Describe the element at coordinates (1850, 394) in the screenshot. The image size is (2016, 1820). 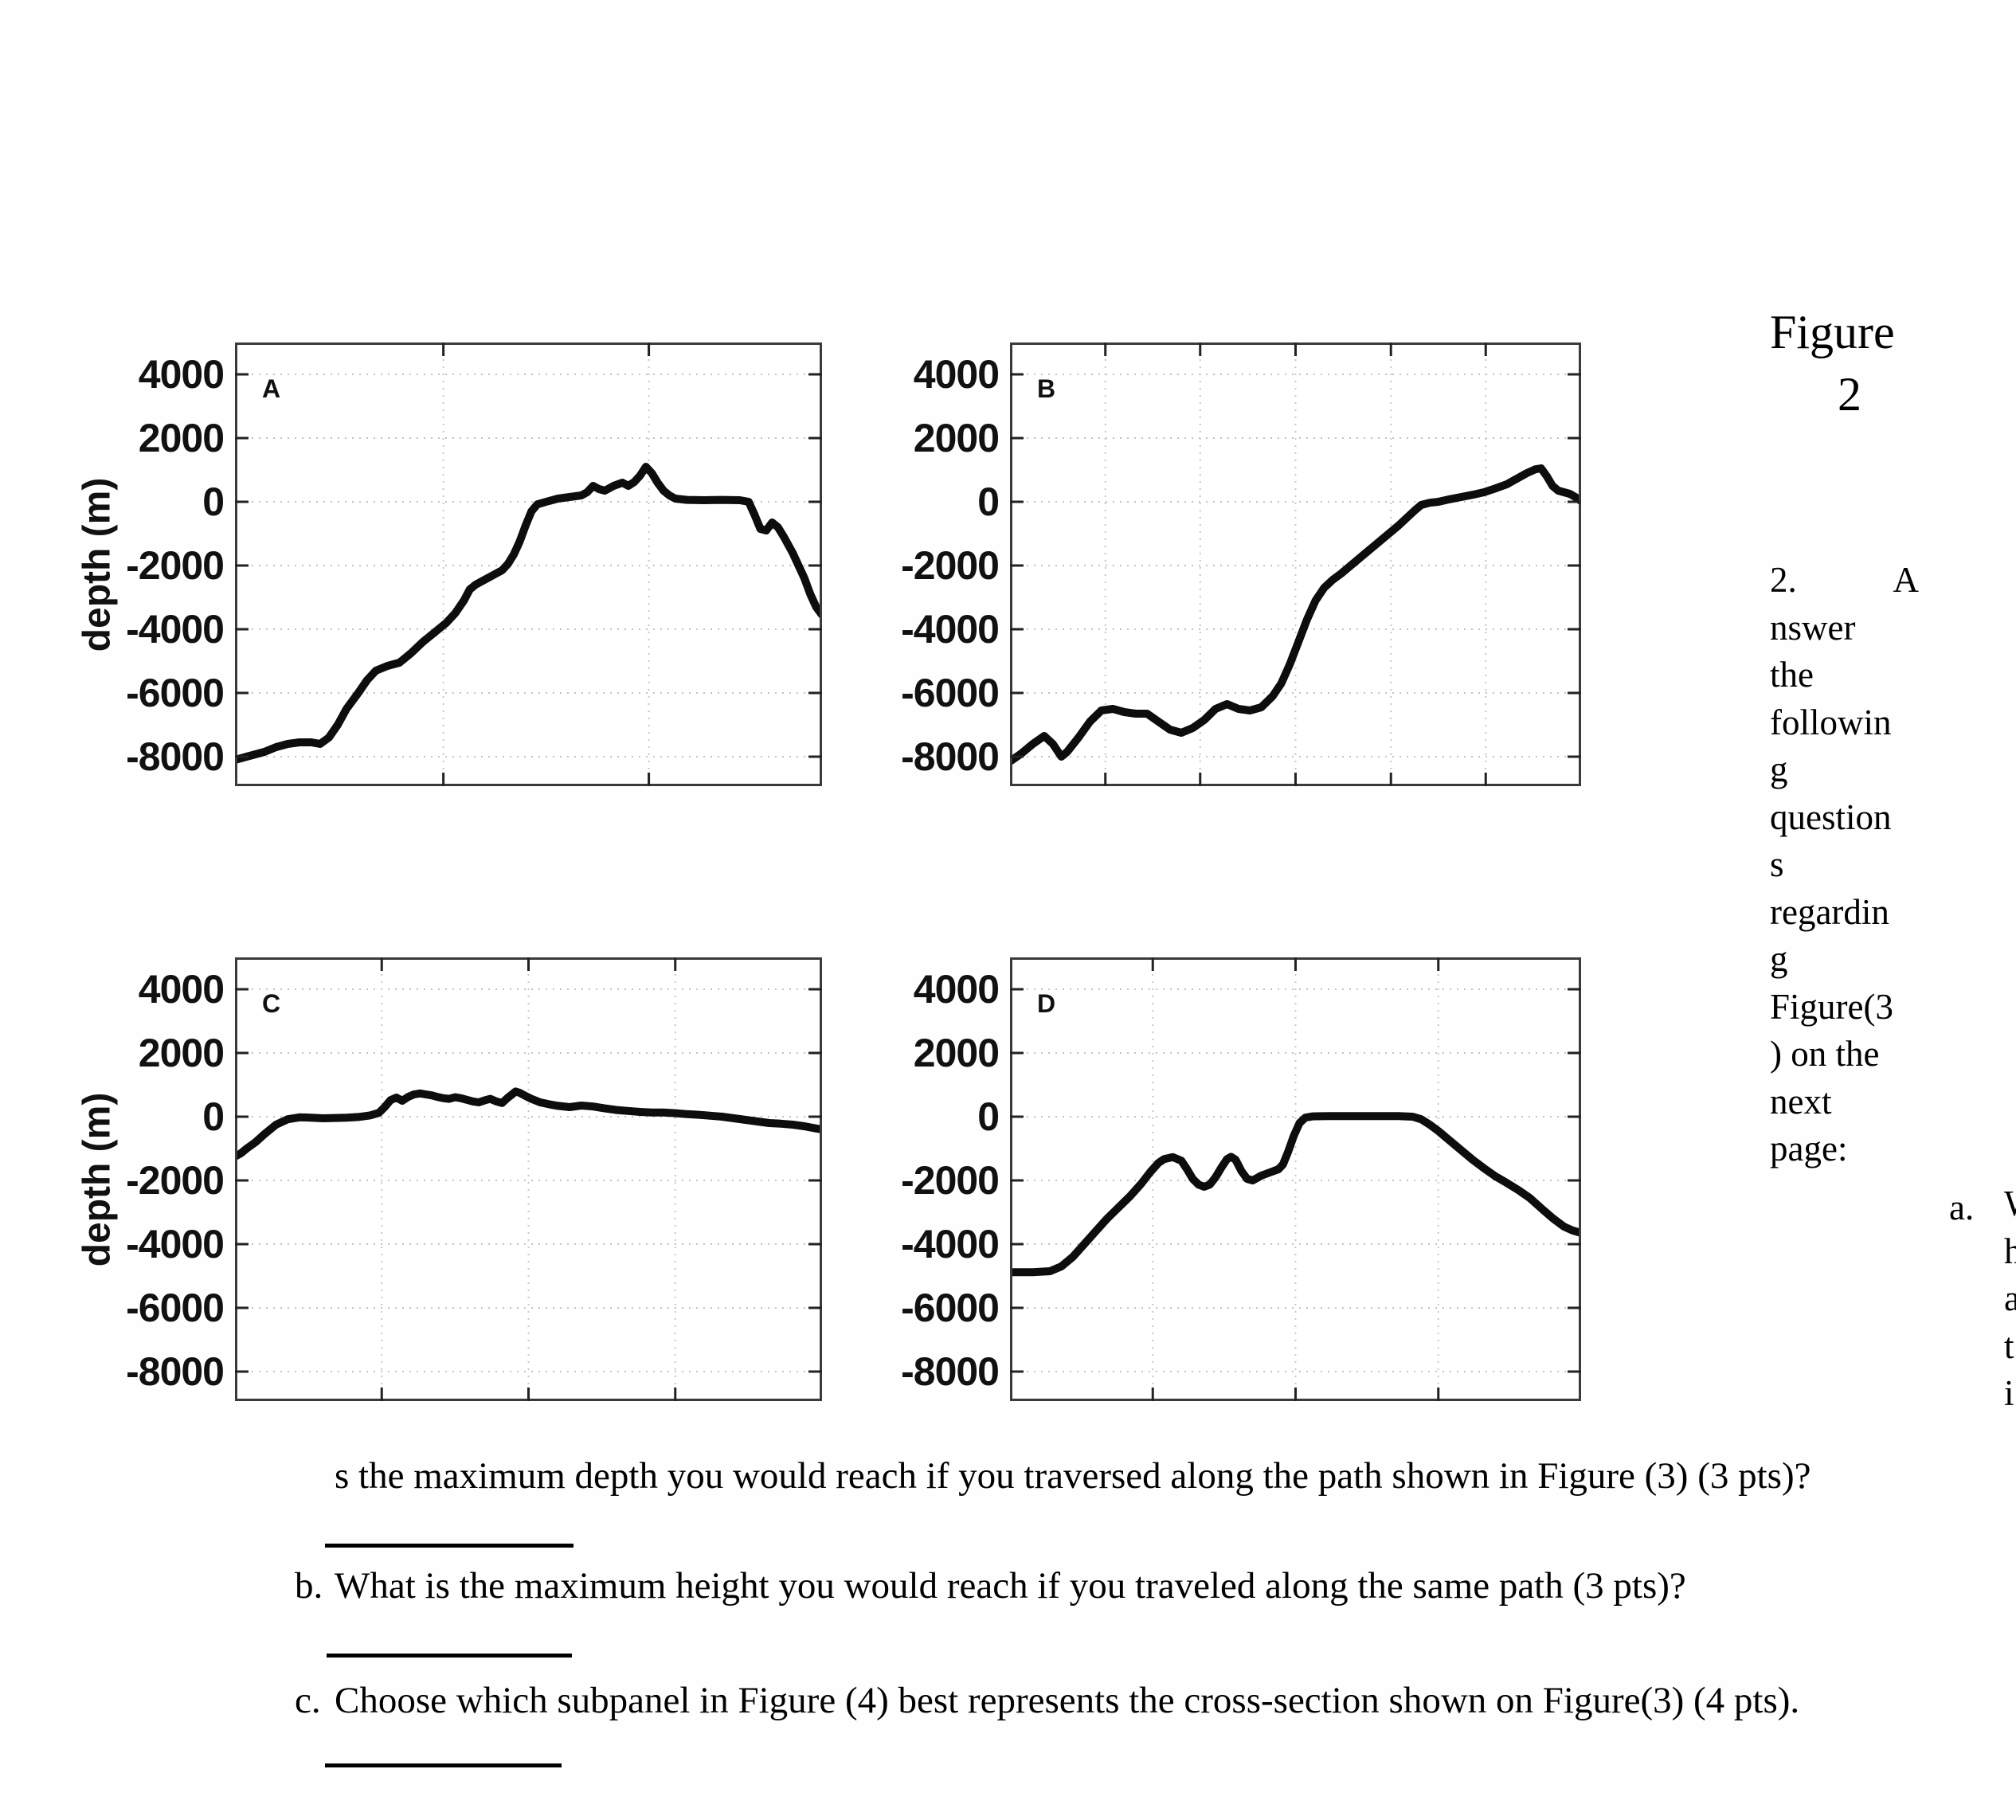
I see `figure-caption-number: 2` at that location.